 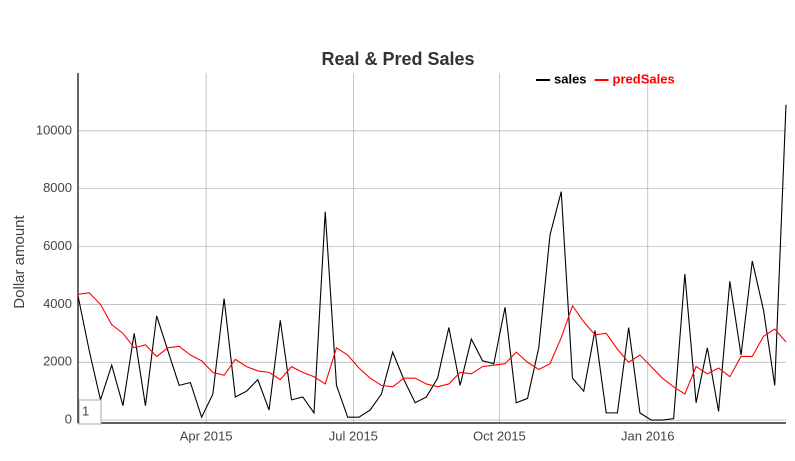 I want to click on y-tick-label: 4000, so click(x=57, y=303).